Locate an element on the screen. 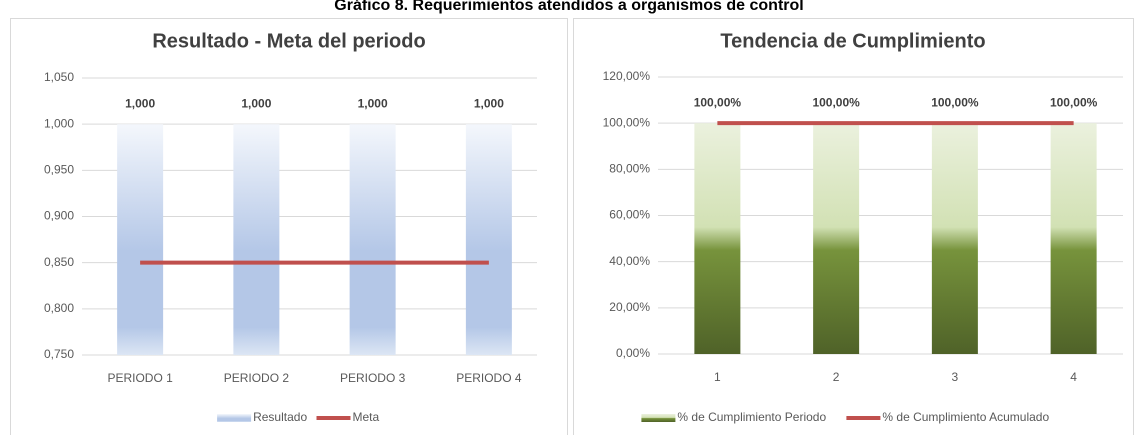 The height and width of the screenshot is (435, 1138). x-tick-label: 4 is located at coordinates (1073, 377).